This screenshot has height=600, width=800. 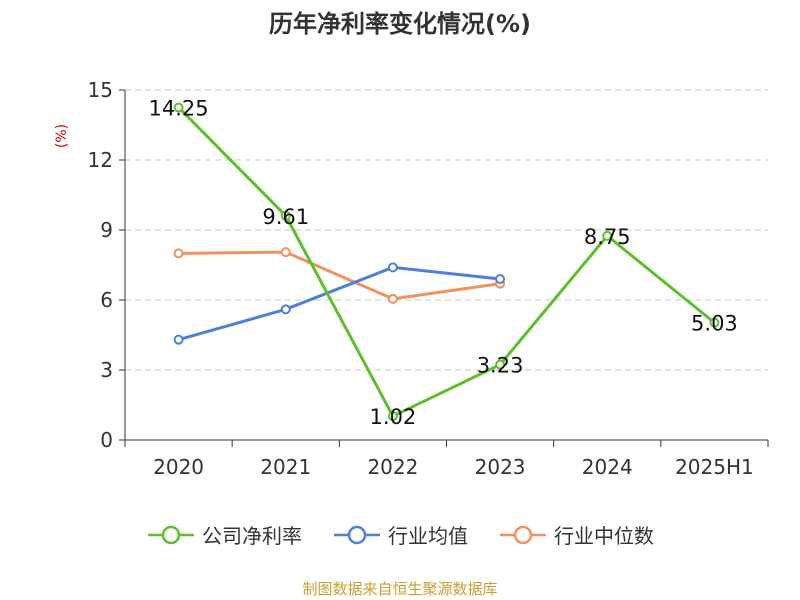 I want to click on x-tick-label: 2025H1, so click(x=714, y=467).